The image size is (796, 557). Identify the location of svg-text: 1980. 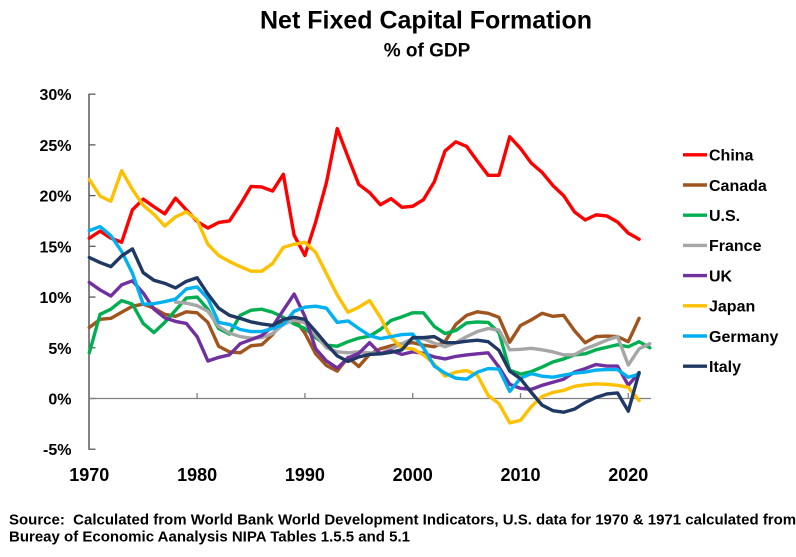
(197, 475).